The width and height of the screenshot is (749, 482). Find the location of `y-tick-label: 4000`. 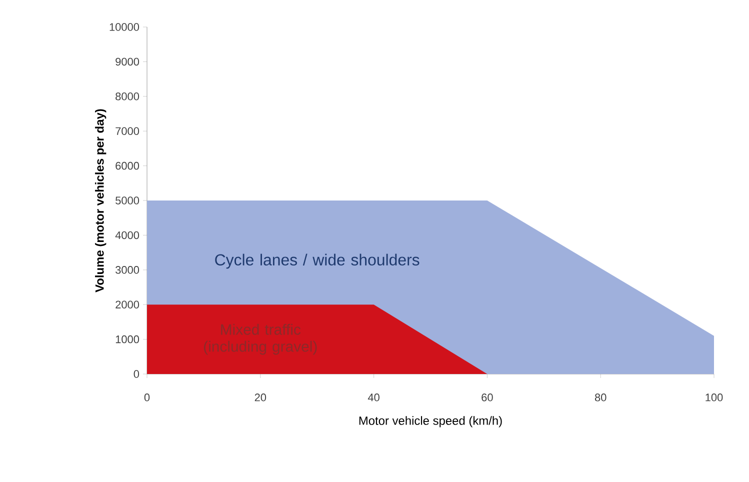

y-tick-label: 4000 is located at coordinates (127, 235).